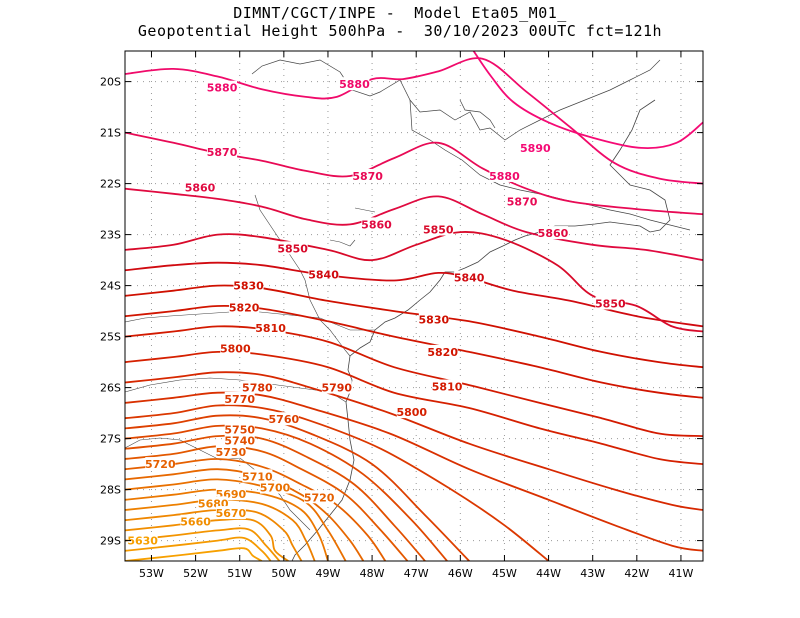 Image resolution: width=800 pixels, height=618 pixels. I want to click on y-tick-label: 20S, so click(110, 82).